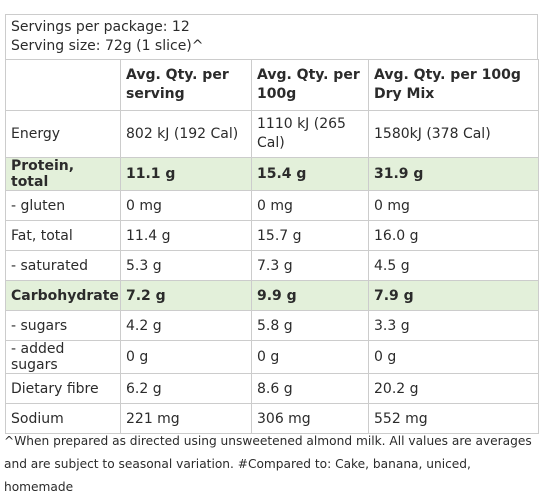  I want to click on nutrient-value: 9.9 g, so click(310, 295).